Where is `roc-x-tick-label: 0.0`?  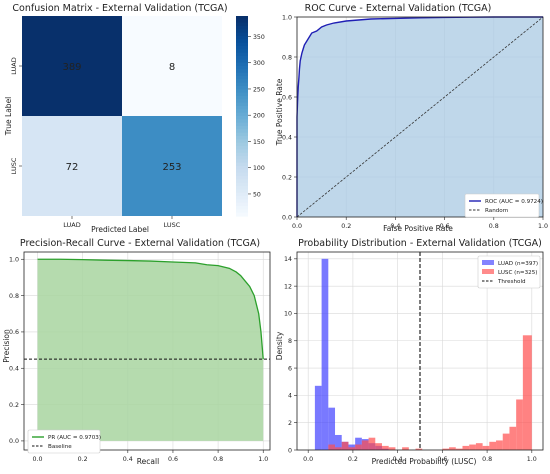
roc-x-tick-label: 0.0 is located at coordinates (297, 226).